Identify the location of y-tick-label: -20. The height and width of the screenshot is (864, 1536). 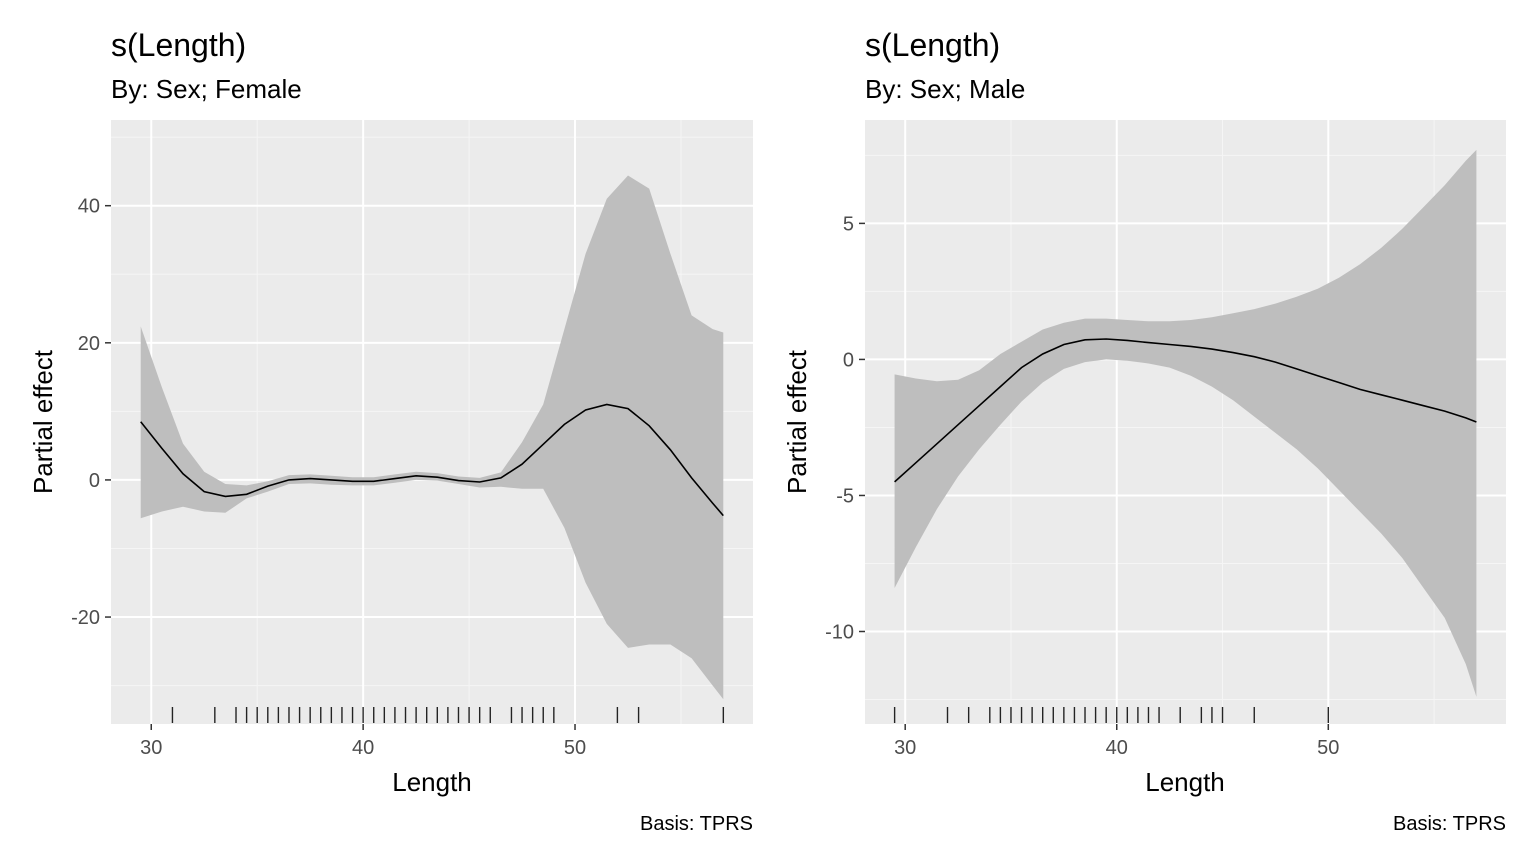
(85, 618).